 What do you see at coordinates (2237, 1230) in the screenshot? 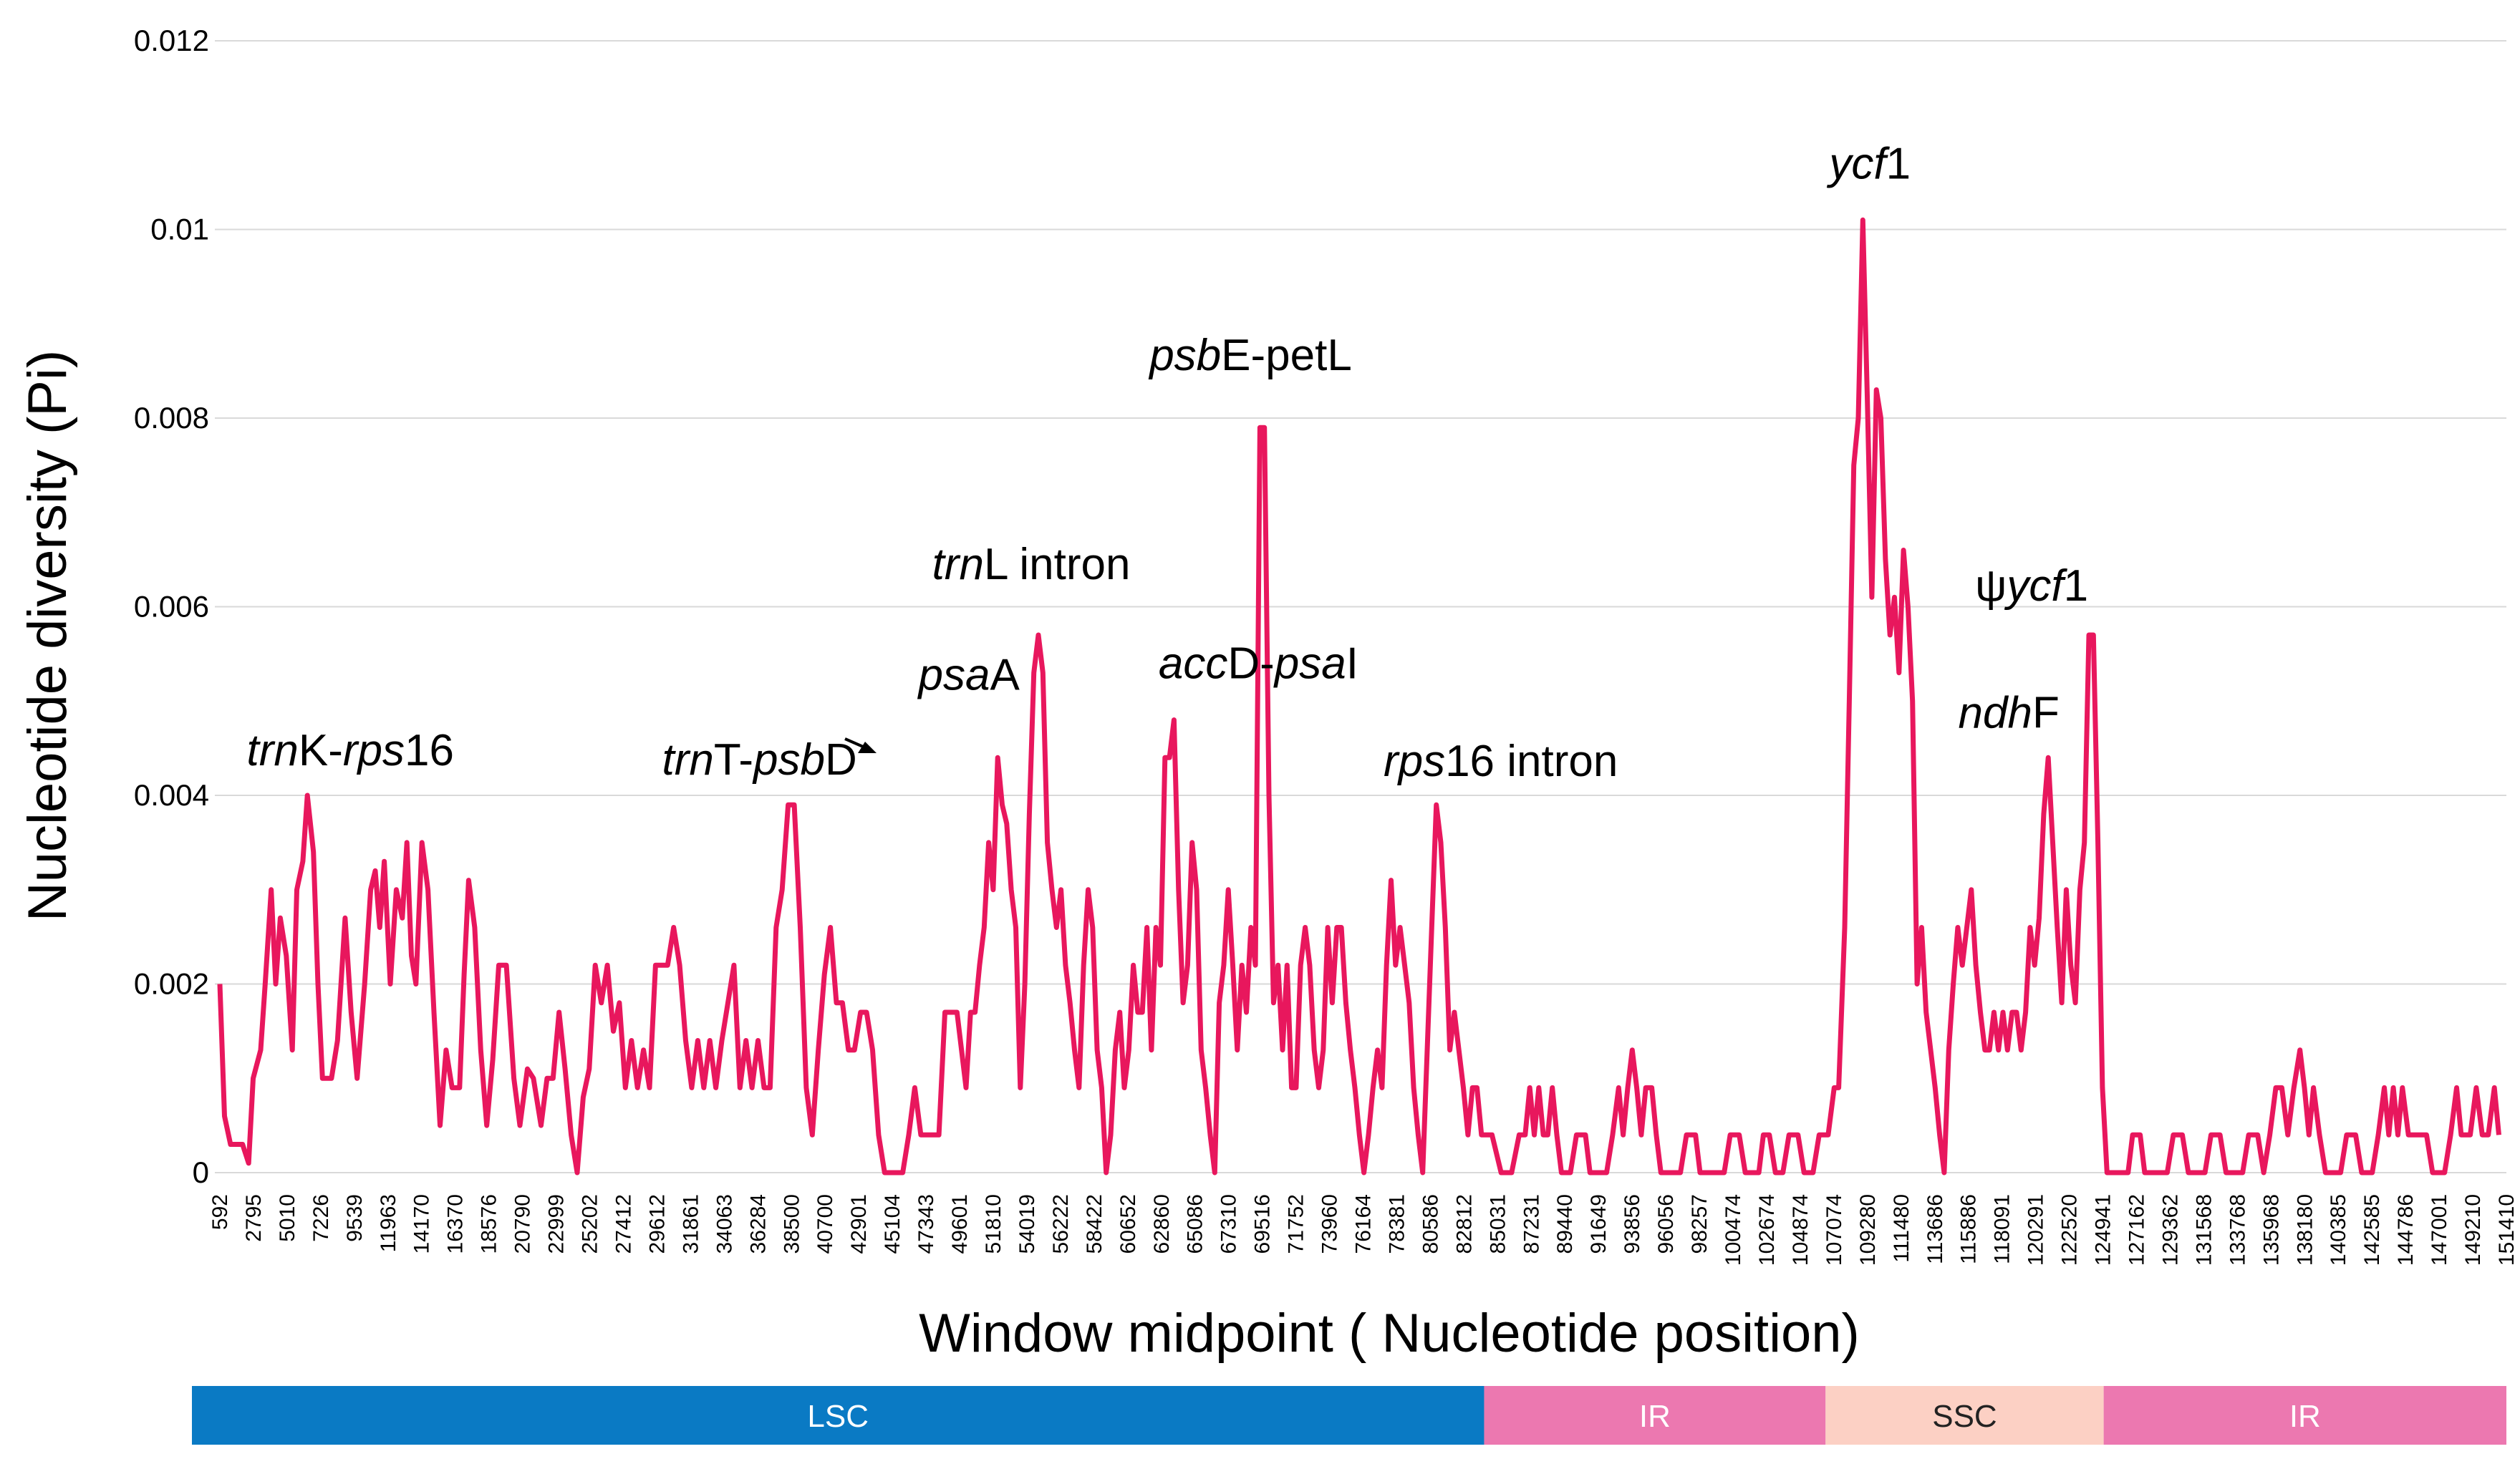
I see `x-tick-label: 133768` at bounding box center [2237, 1230].